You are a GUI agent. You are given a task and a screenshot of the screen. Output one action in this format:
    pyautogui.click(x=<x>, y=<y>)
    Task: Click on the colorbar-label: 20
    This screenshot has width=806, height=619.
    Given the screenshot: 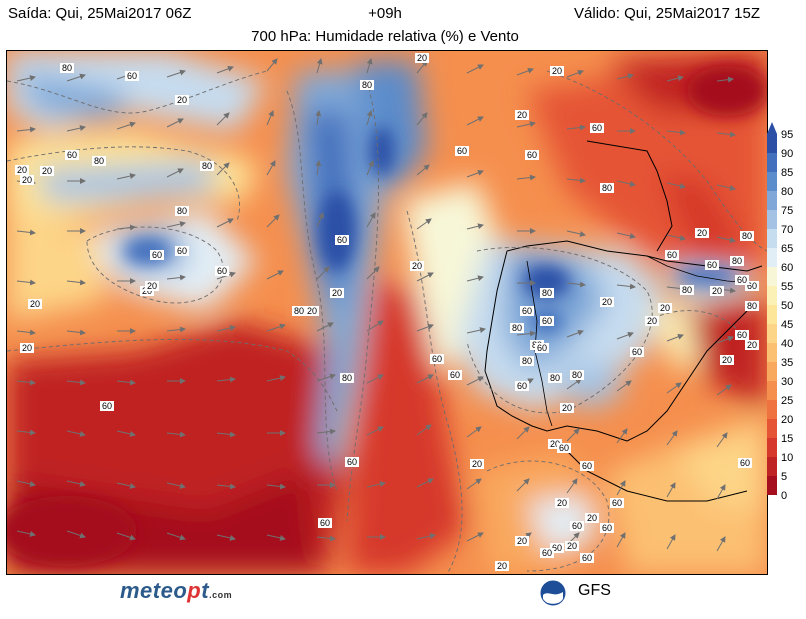 What is the action you would take?
    pyautogui.click(x=787, y=420)
    